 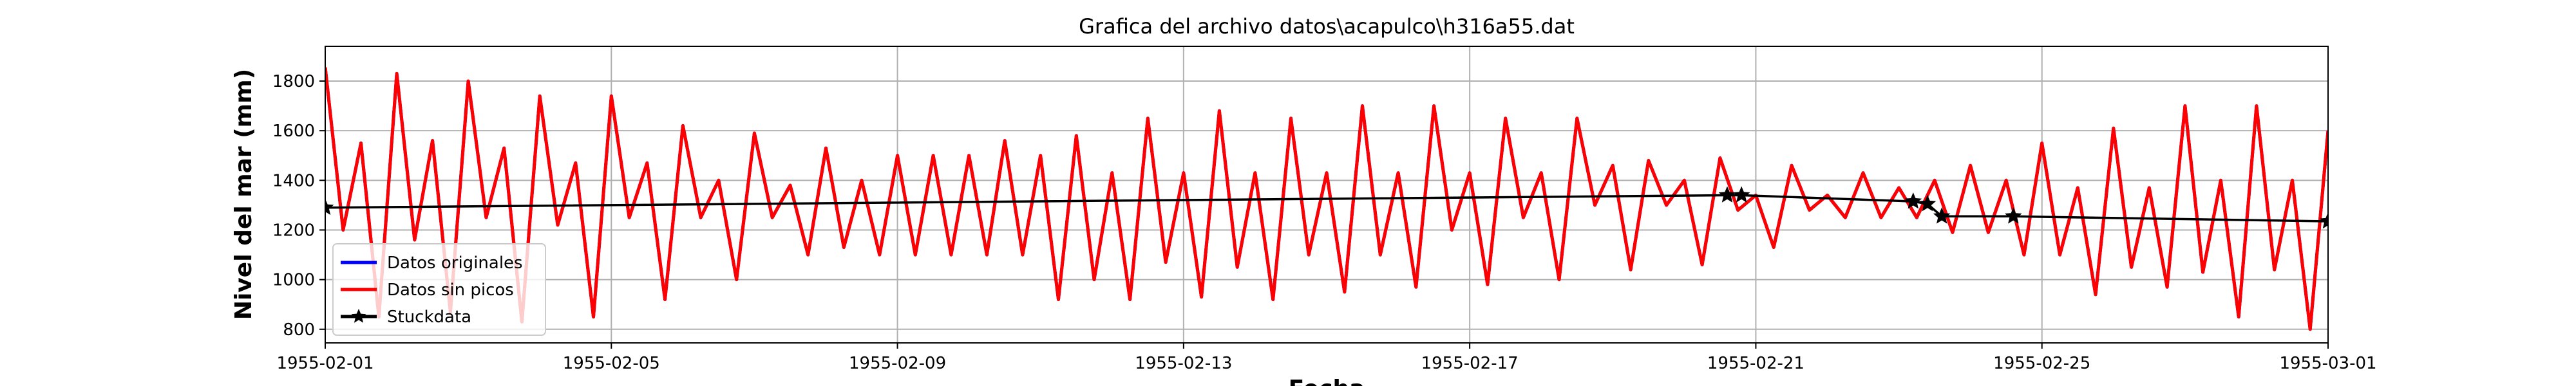 I want to click on x-axis-label: Fecha, so click(x=1327, y=381).